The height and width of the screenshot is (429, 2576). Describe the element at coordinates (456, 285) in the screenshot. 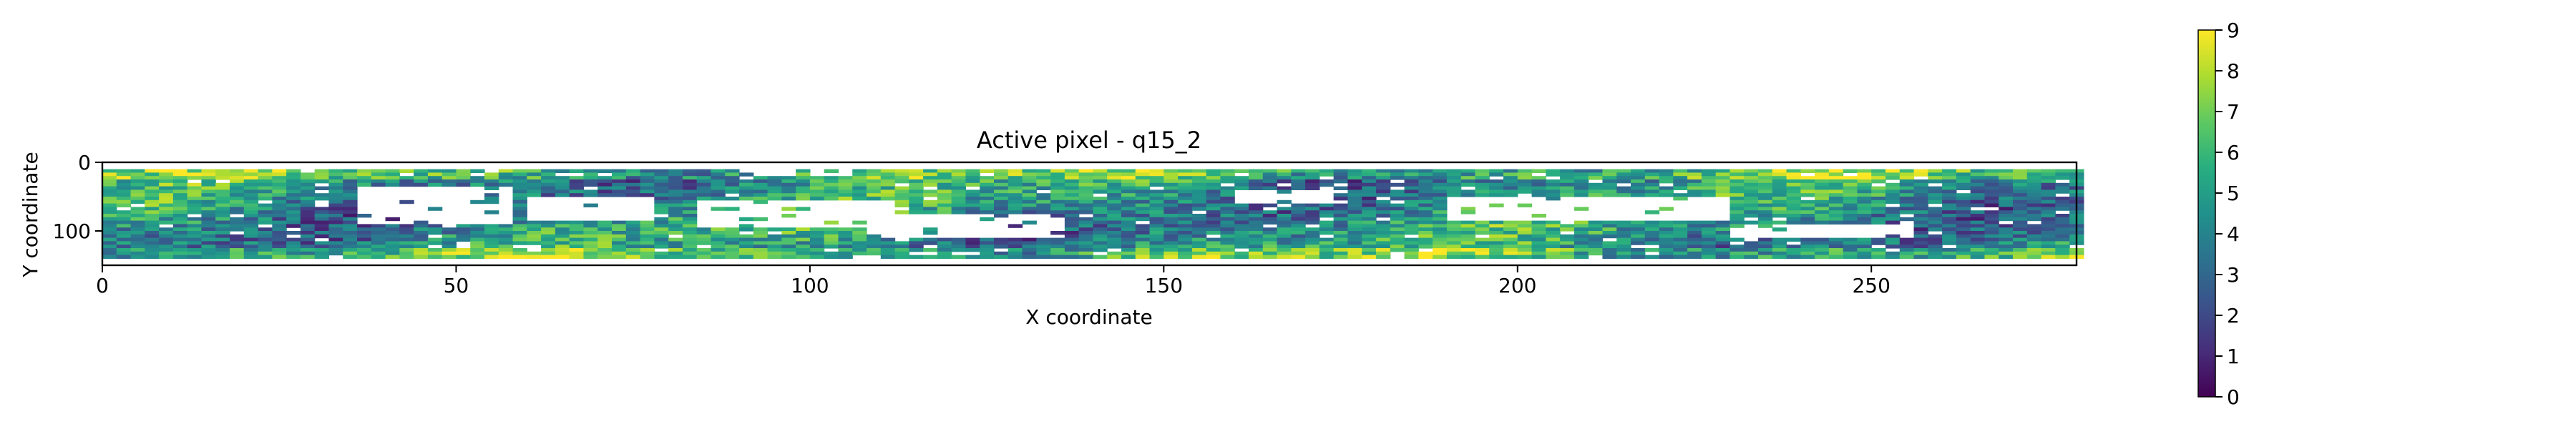

I see `x-tick-label: 50` at that location.